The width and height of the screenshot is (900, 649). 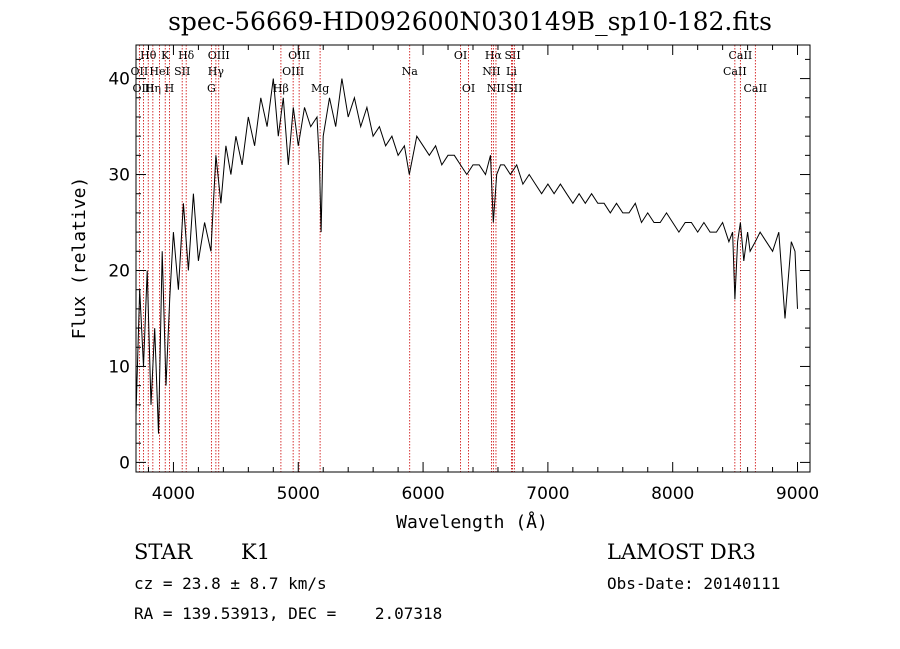 What do you see at coordinates (672, 494) in the screenshot?
I see `x-tick-label: 8000` at bounding box center [672, 494].